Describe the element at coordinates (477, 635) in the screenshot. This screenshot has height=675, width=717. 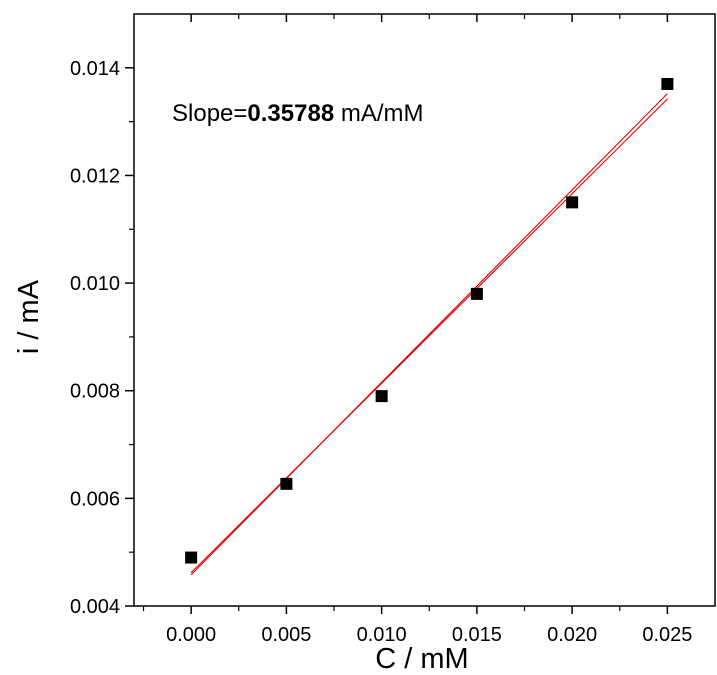
I see `x-tick-label: 0.015` at that location.